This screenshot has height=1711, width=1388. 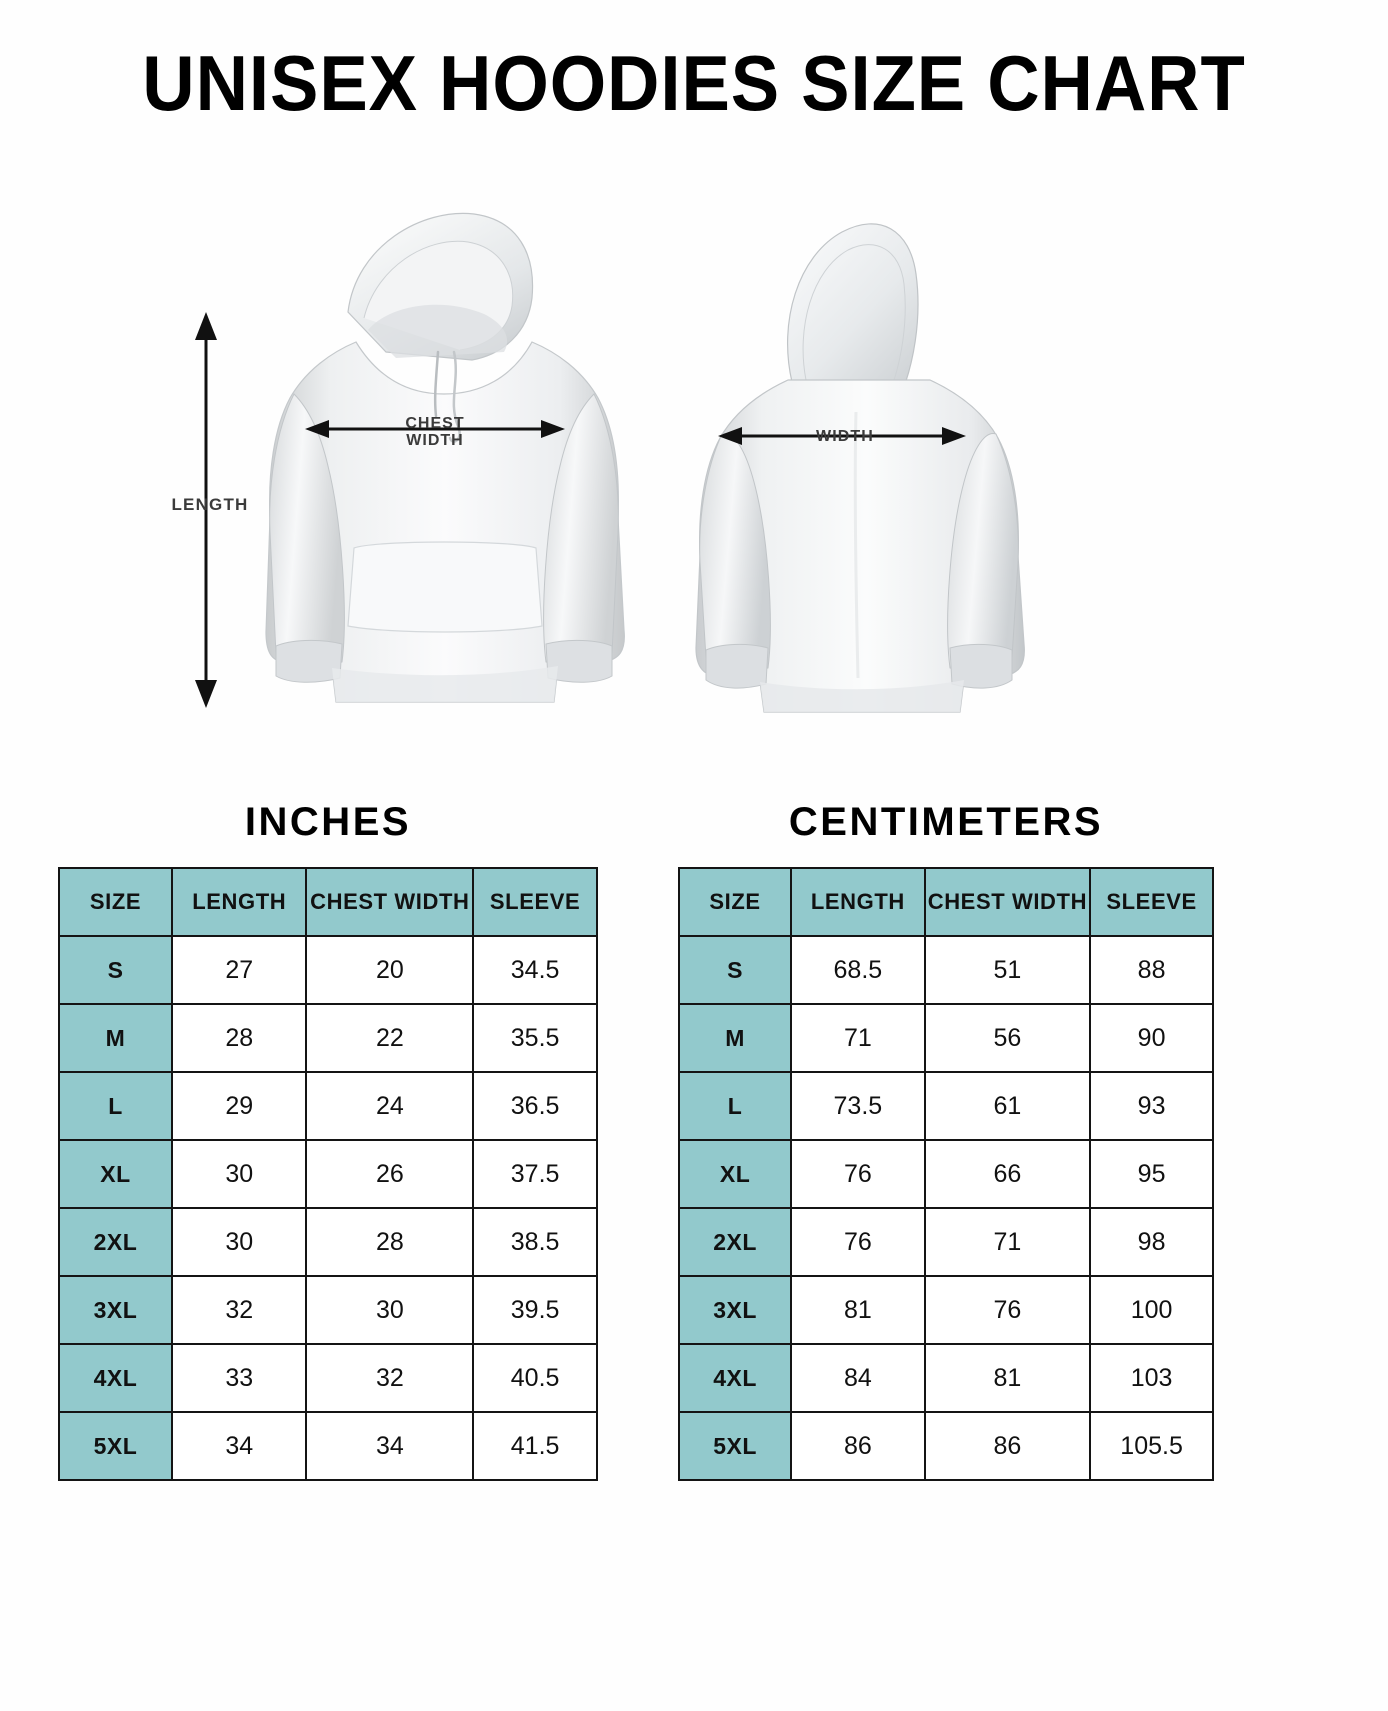 I want to click on cell-chest-width: 26, so click(x=390, y=1174).